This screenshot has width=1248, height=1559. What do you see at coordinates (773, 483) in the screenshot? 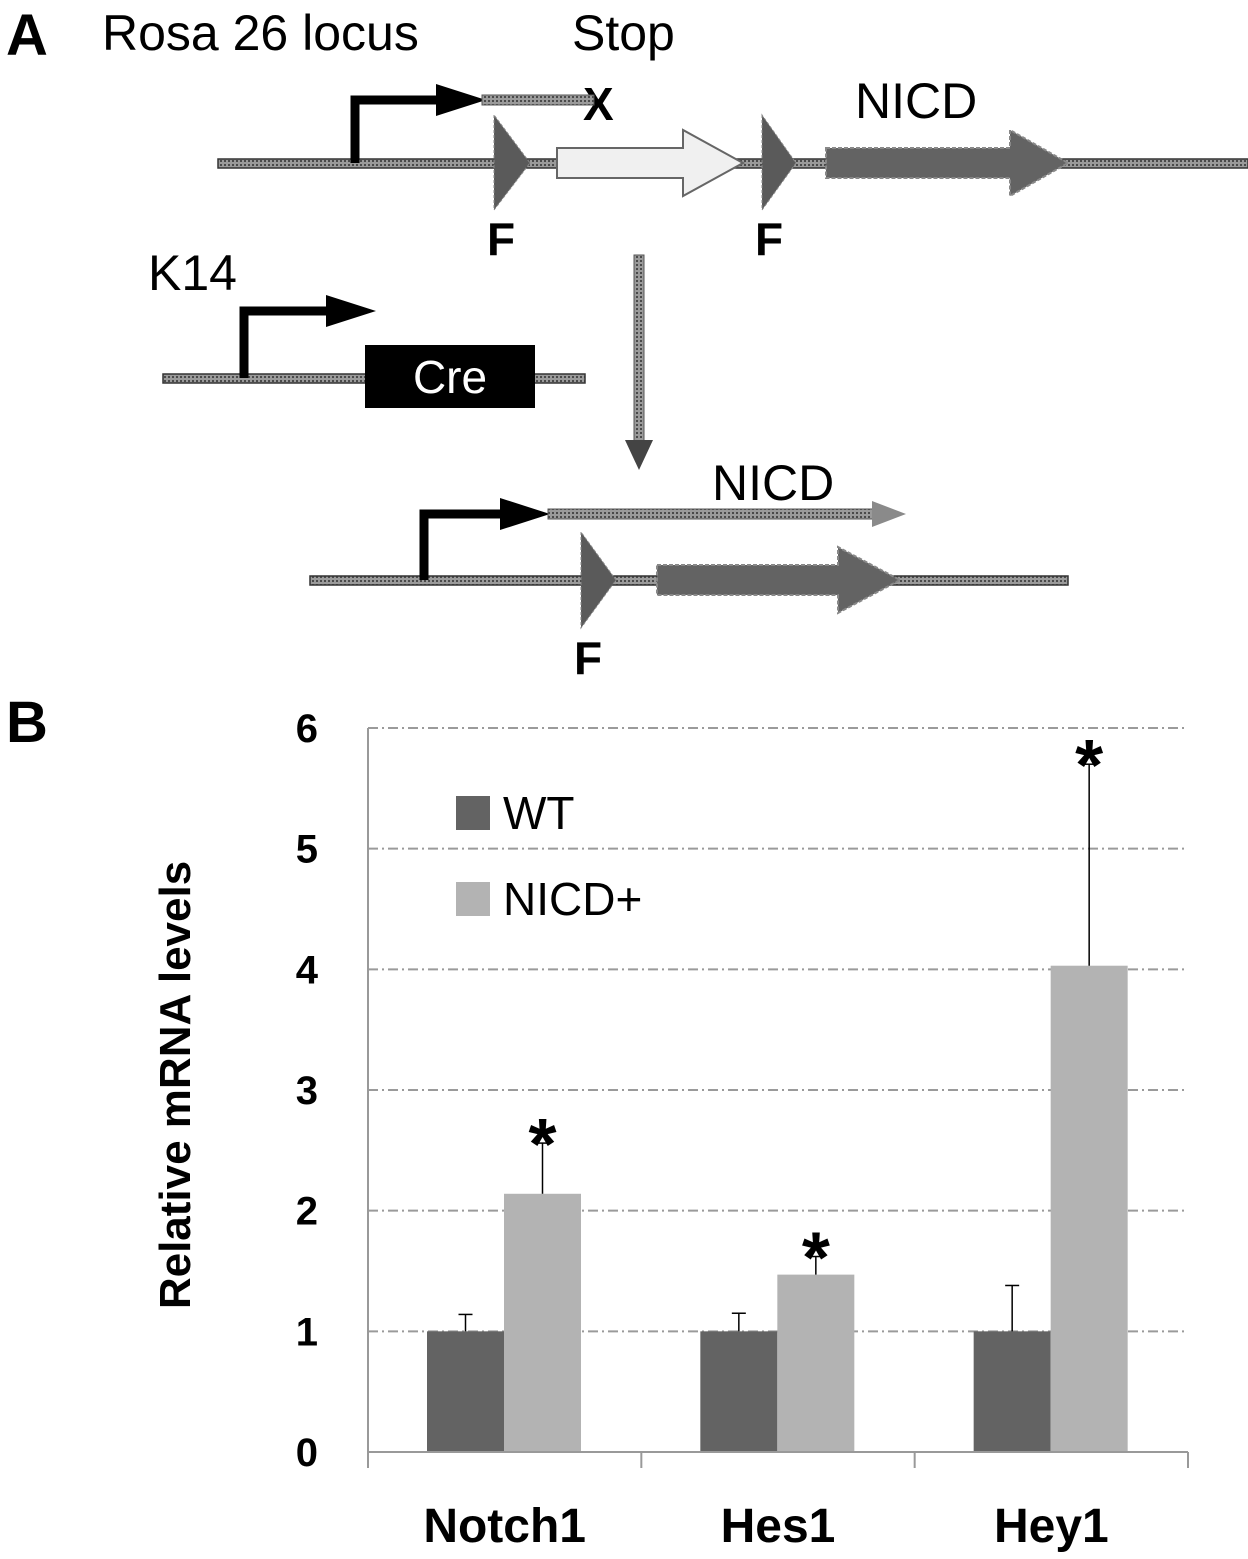
I see `nicd-bottom-label: NICD` at bounding box center [773, 483].